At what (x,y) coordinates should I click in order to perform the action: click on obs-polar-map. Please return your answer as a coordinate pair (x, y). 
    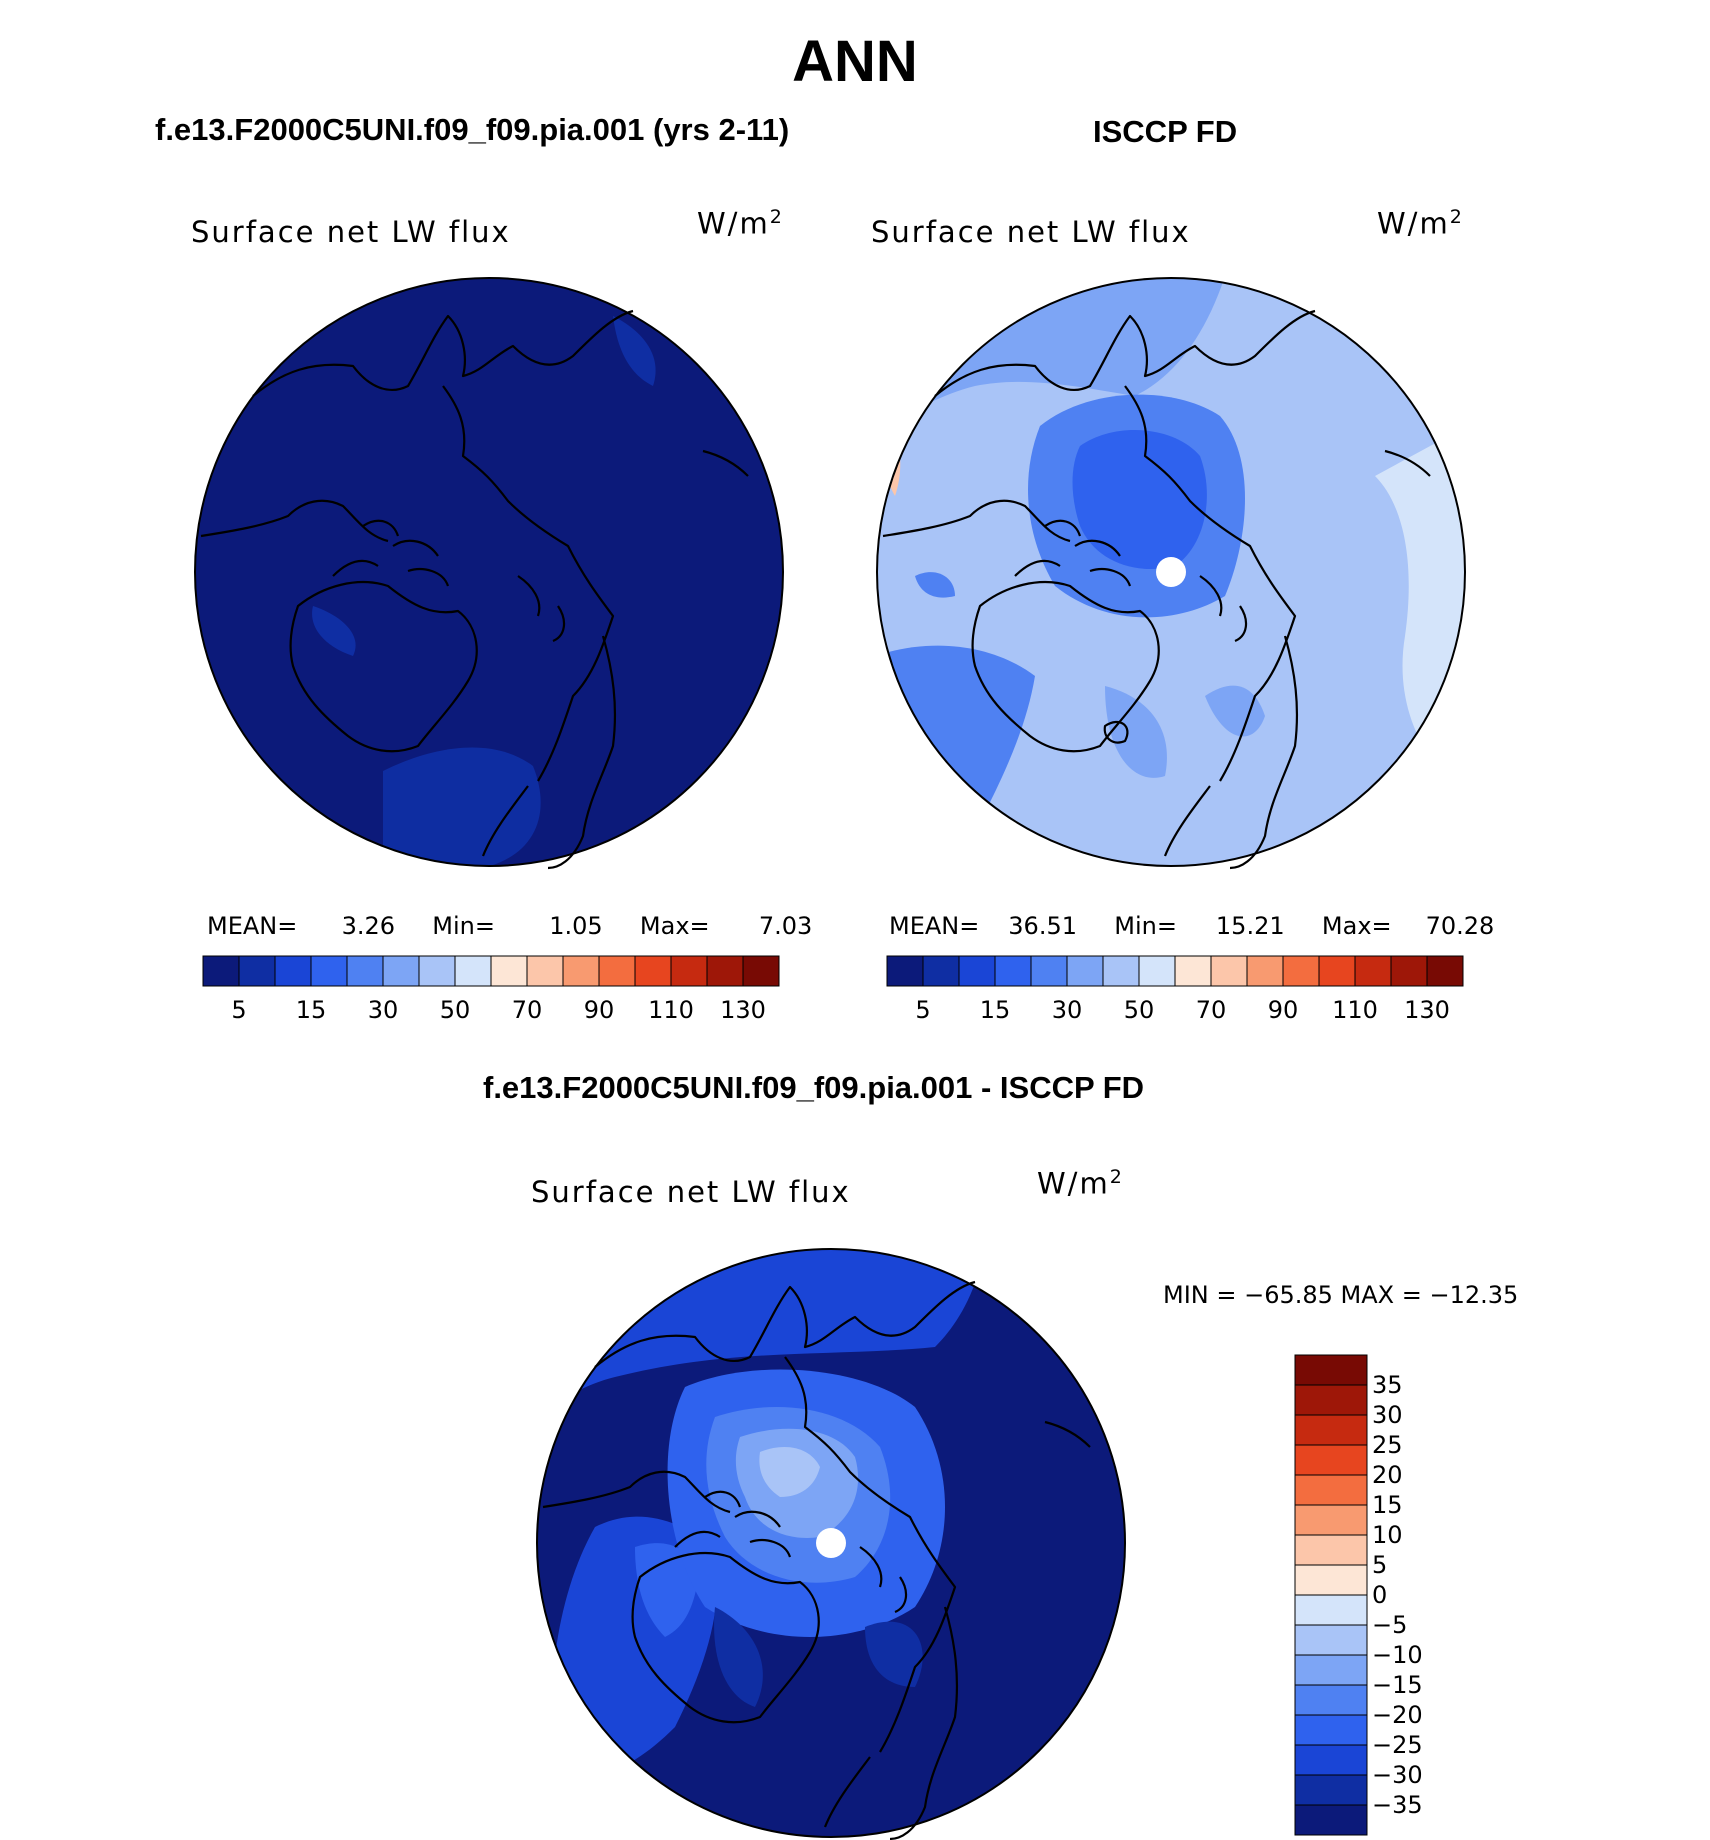
    Looking at the image, I should click on (1171, 573).